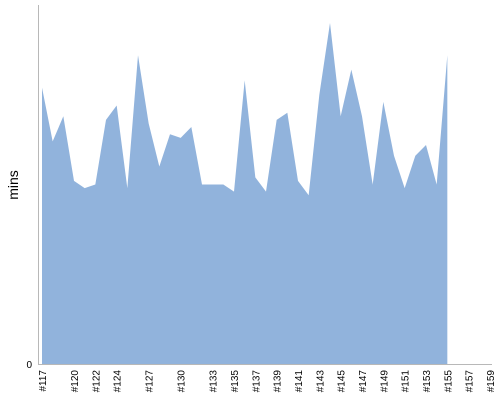  What do you see at coordinates (214, 381) in the screenshot?
I see `x-tick-label: #133` at bounding box center [214, 381].